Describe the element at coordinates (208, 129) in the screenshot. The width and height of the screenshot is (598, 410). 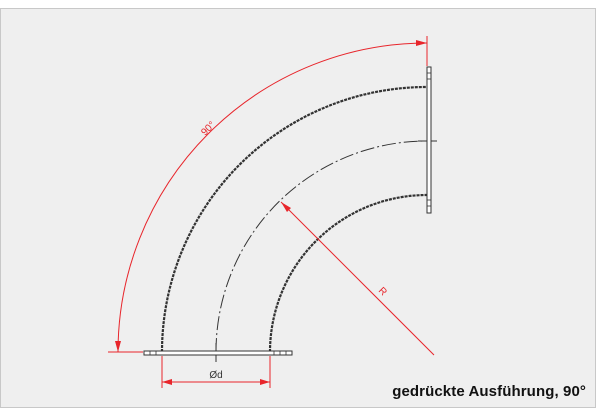
I see `angle-label: 90°` at that location.